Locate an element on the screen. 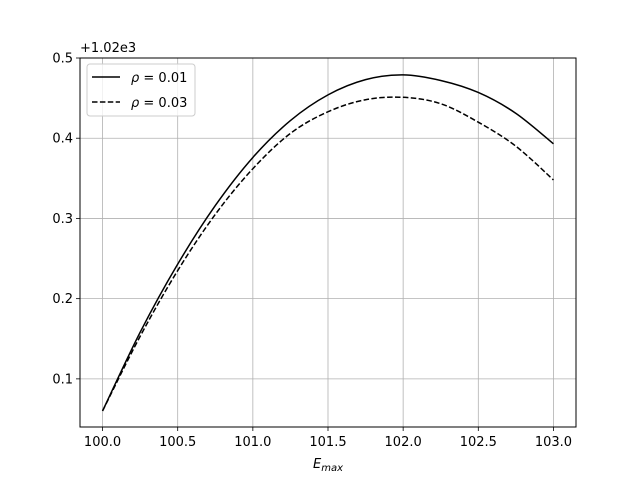 The height and width of the screenshot is (480, 640). x-axis-label-subscript: max is located at coordinates (332, 468).